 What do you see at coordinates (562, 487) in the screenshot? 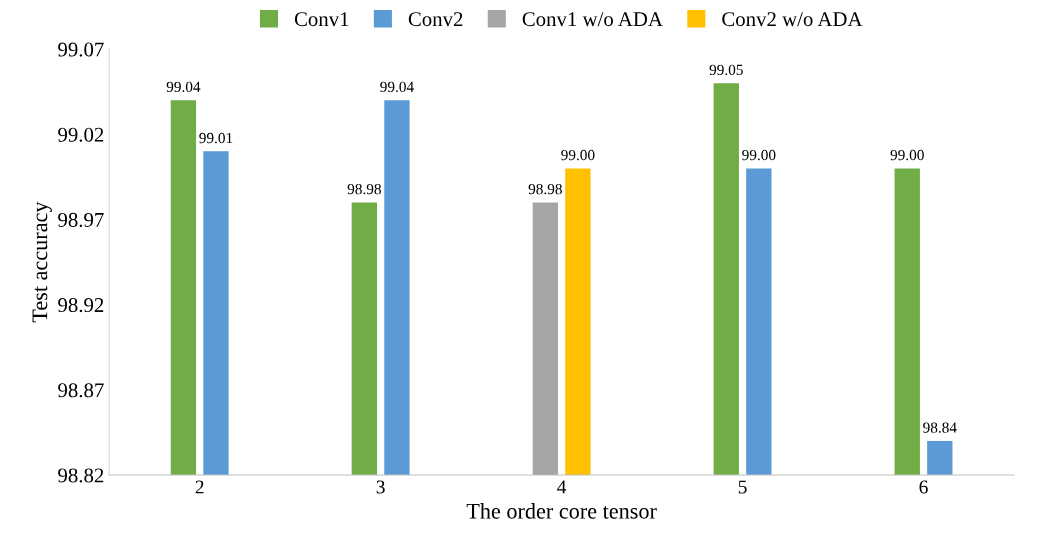
I see `x-tick-label: 4` at bounding box center [562, 487].